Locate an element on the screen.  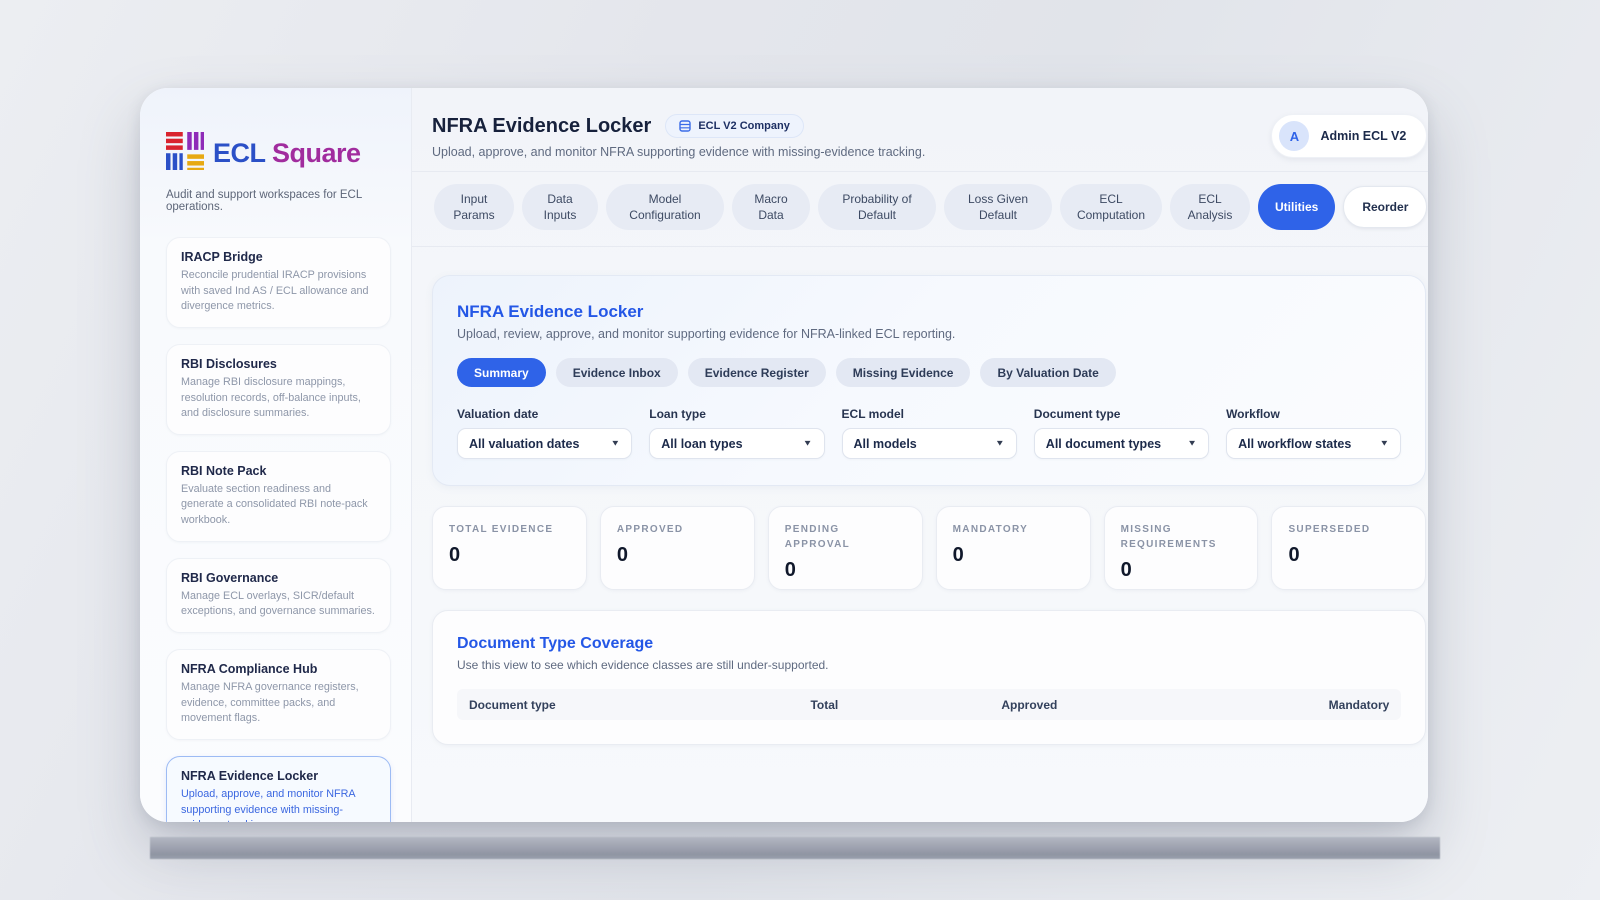
filter-label: Document type is located at coordinates (1077, 414).